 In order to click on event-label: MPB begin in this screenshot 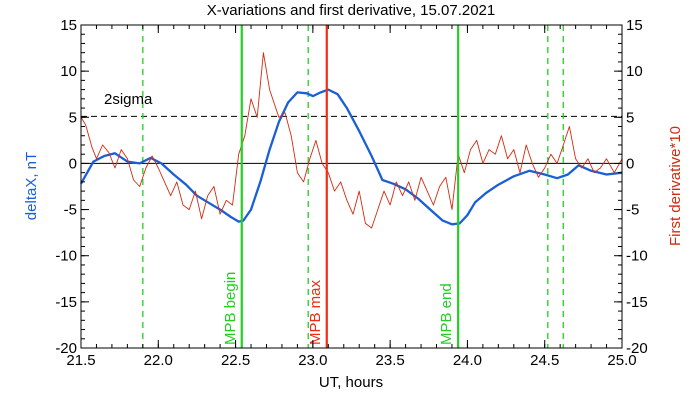, I will do `click(230, 308)`.